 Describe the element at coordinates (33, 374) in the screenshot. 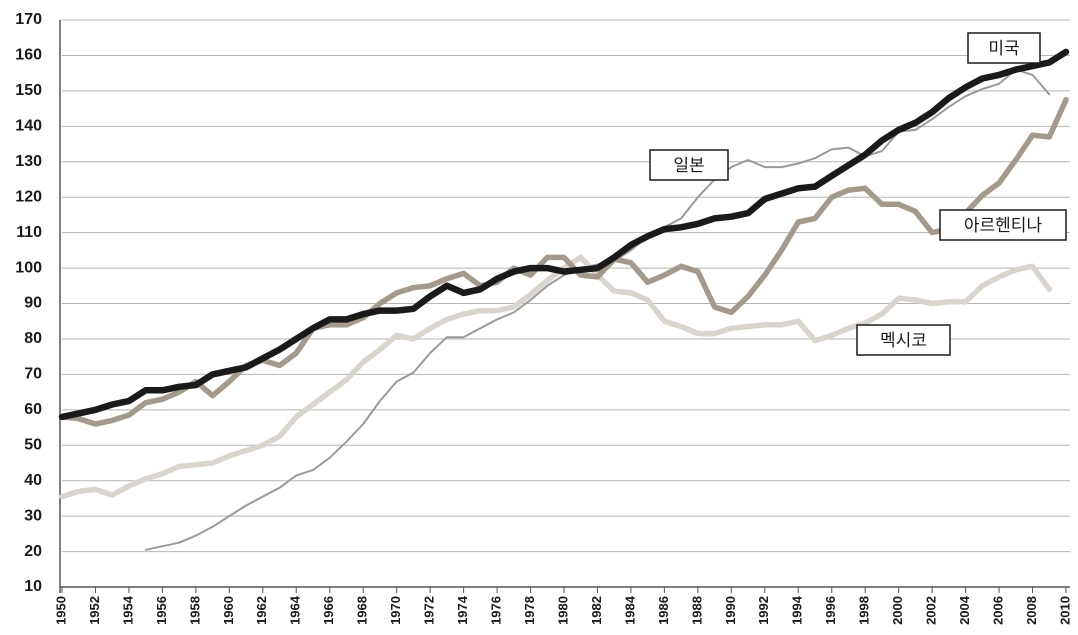

I see `y-tick-label: 70` at that location.